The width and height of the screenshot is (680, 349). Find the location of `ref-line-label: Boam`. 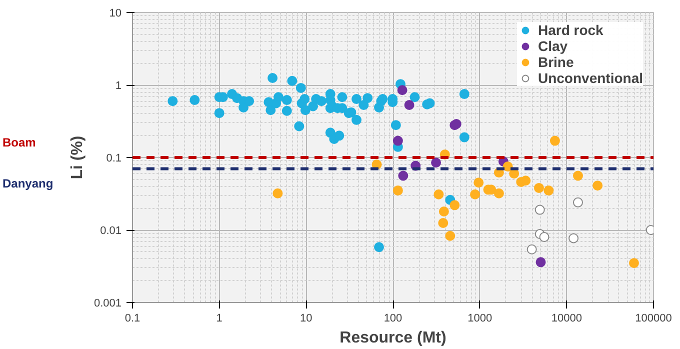

ref-line-label: Boam is located at coordinates (19, 143).